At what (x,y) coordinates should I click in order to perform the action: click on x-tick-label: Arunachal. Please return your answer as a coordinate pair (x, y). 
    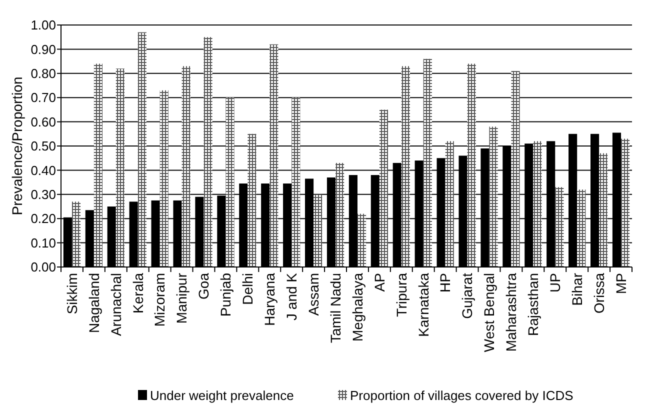
    Looking at the image, I should click on (116, 304).